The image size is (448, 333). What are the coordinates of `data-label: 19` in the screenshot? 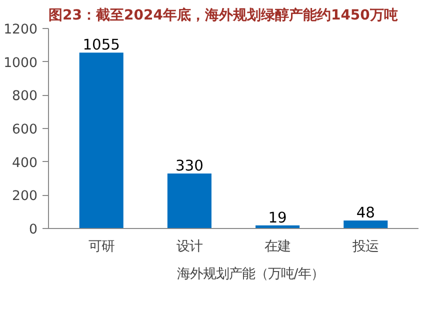 It's located at (277, 217).